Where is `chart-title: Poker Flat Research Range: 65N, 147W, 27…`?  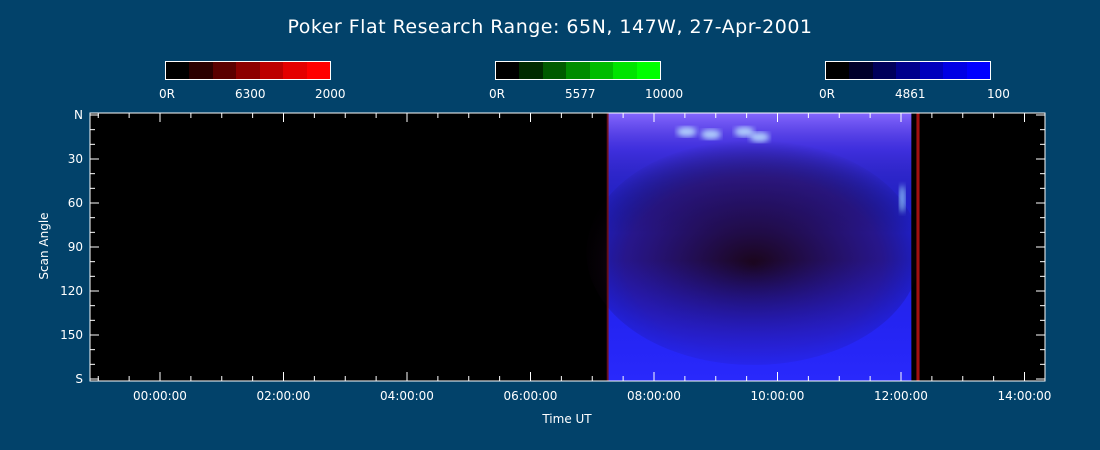 chart-title: Poker Flat Research Range: 65N, 147W, 27… is located at coordinates (550, 27).